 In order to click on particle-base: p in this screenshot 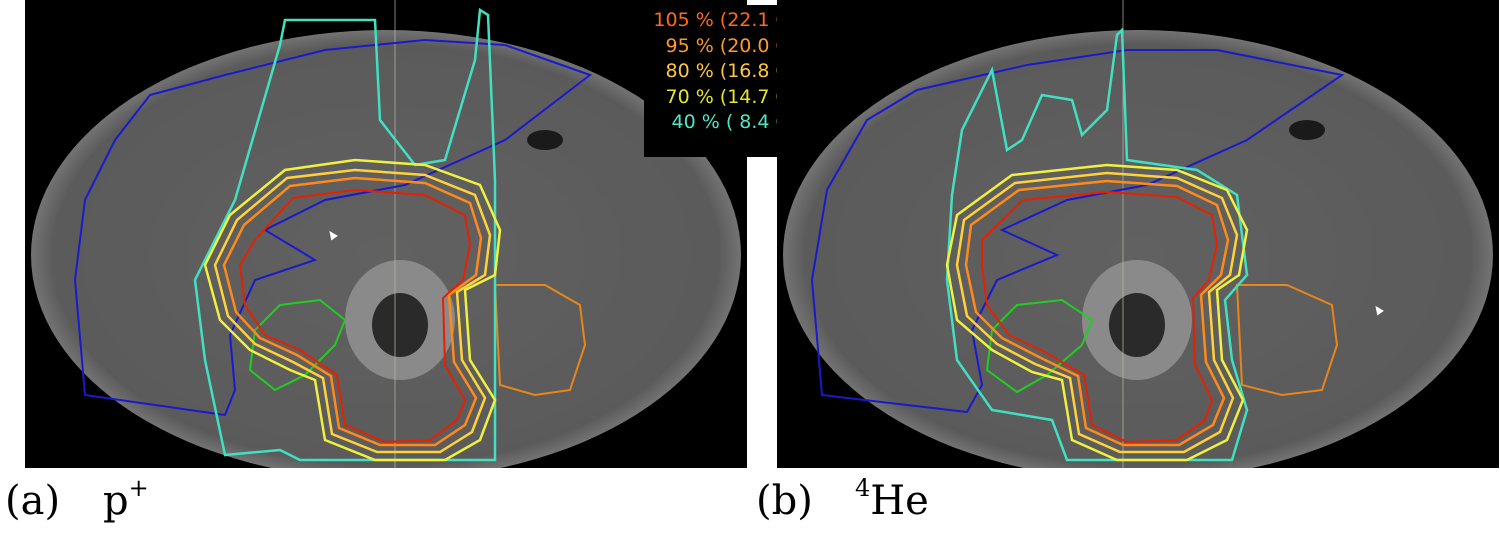, I will do `click(116, 501)`.